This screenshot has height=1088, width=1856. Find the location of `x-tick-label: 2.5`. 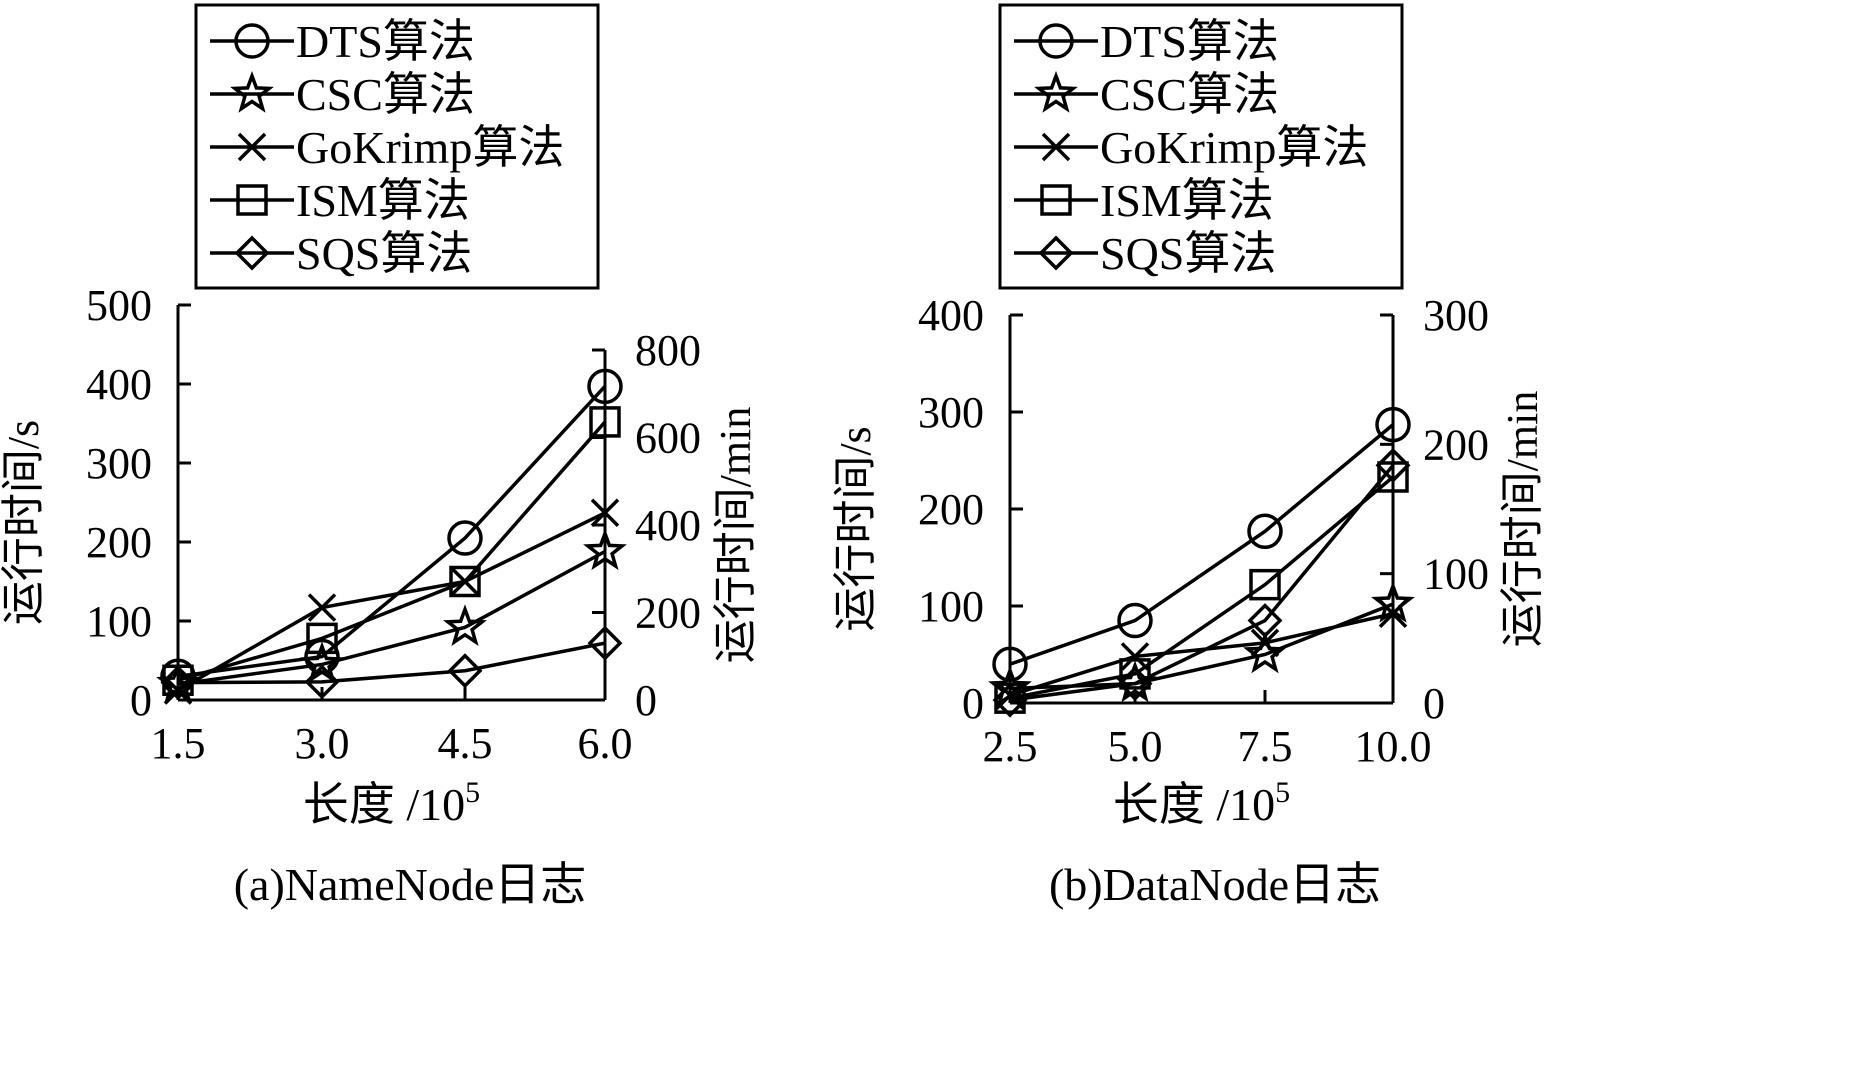

x-tick-label: 2.5 is located at coordinates (1010, 746).